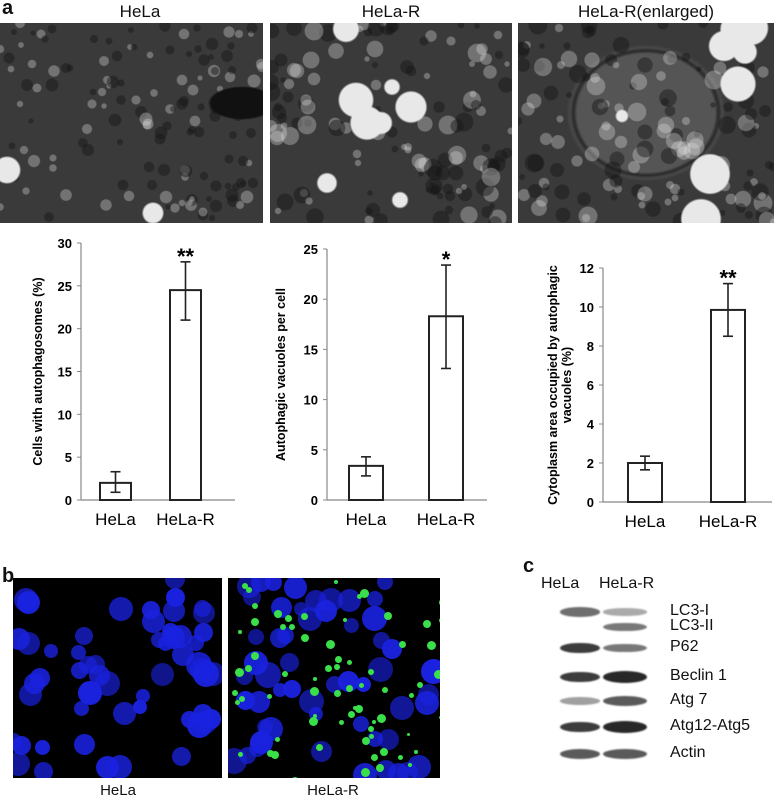 This screenshot has height=804, width=774. Describe the element at coordinates (391, 123) in the screenshot. I see `micrograph-hela-r` at that location.